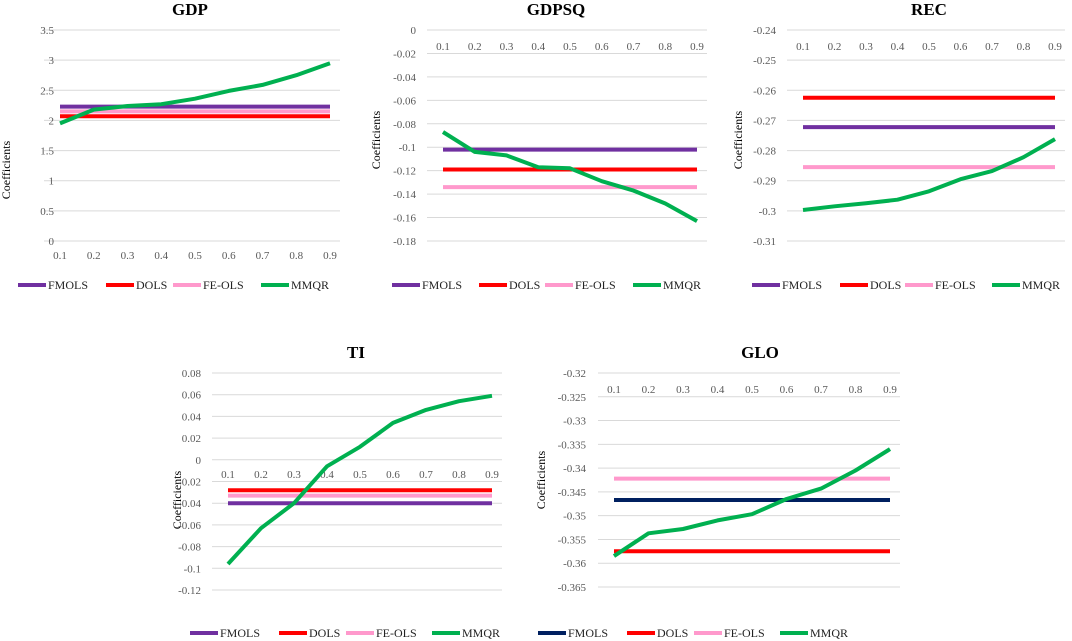 The width and height of the screenshot is (1072, 641). What do you see at coordinates (572, 445) in the screenshot?
I see `y-tick-label: -0.335` at bounding box center [572, 445].